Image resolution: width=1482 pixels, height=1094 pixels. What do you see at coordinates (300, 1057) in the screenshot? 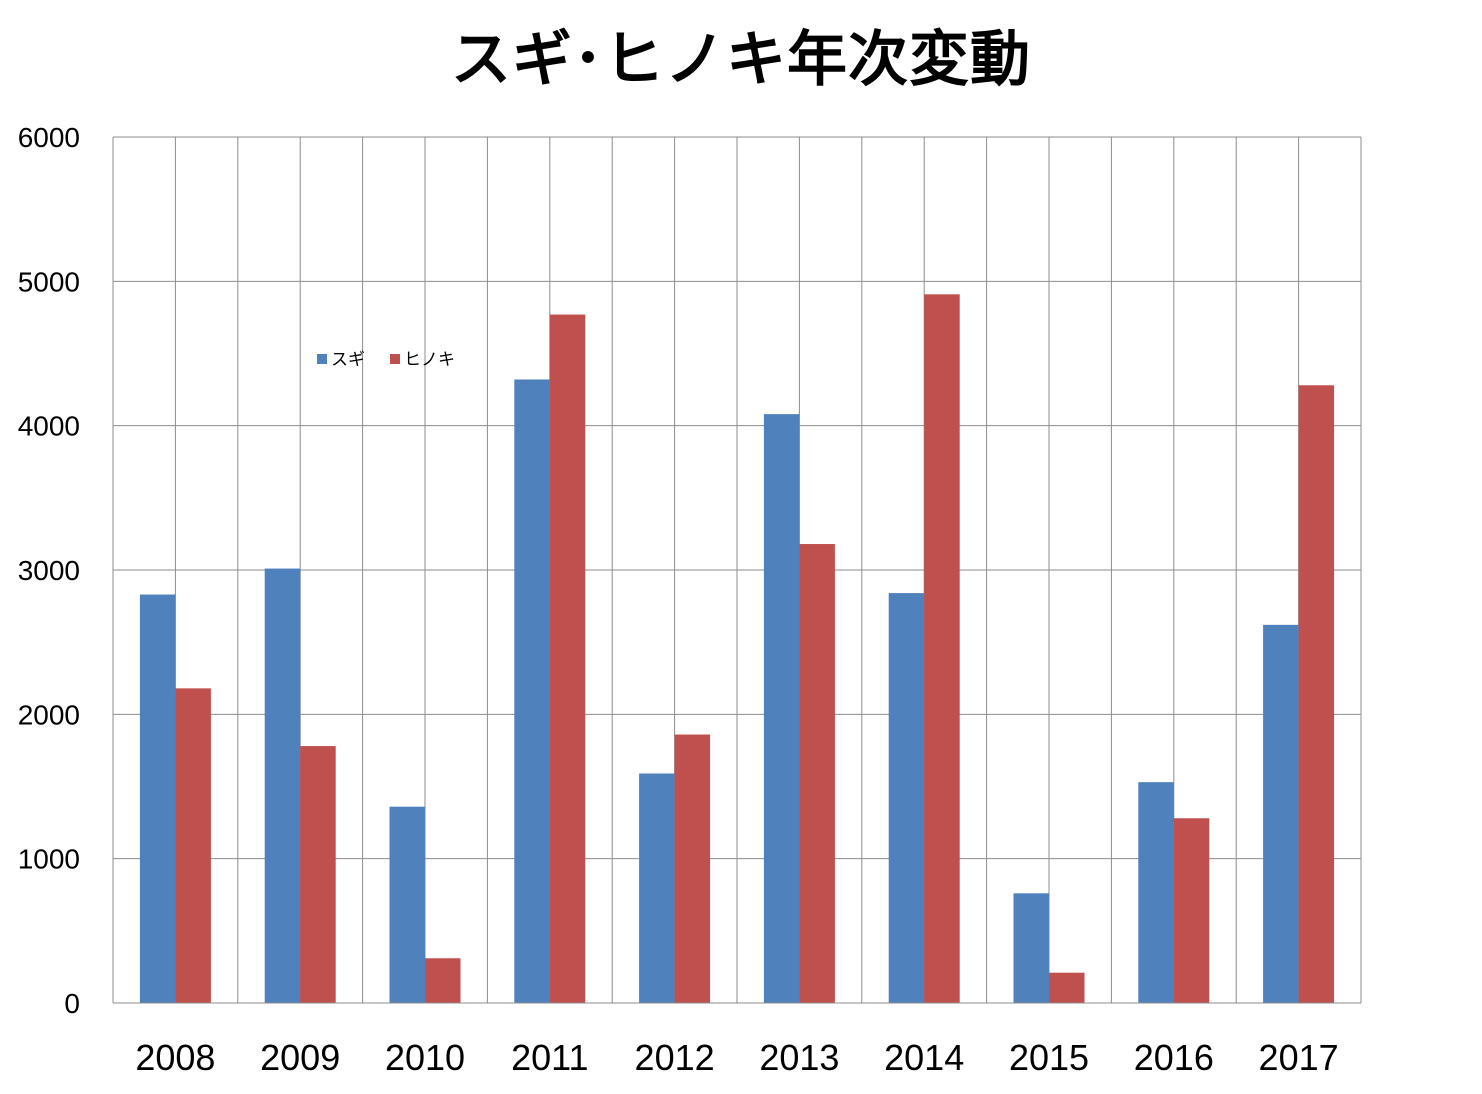
I see `x-tick-label: 2009` at bounding box center [300, 1057].